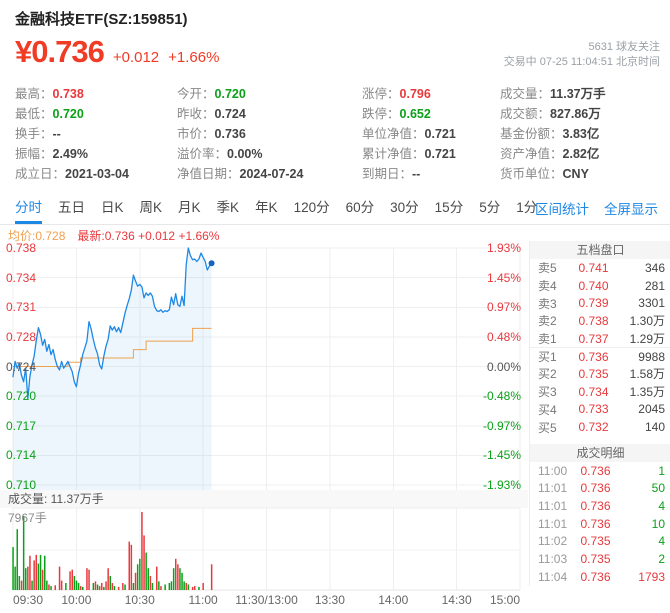  I want to click on ask-qty: 346, so click(654, 267).